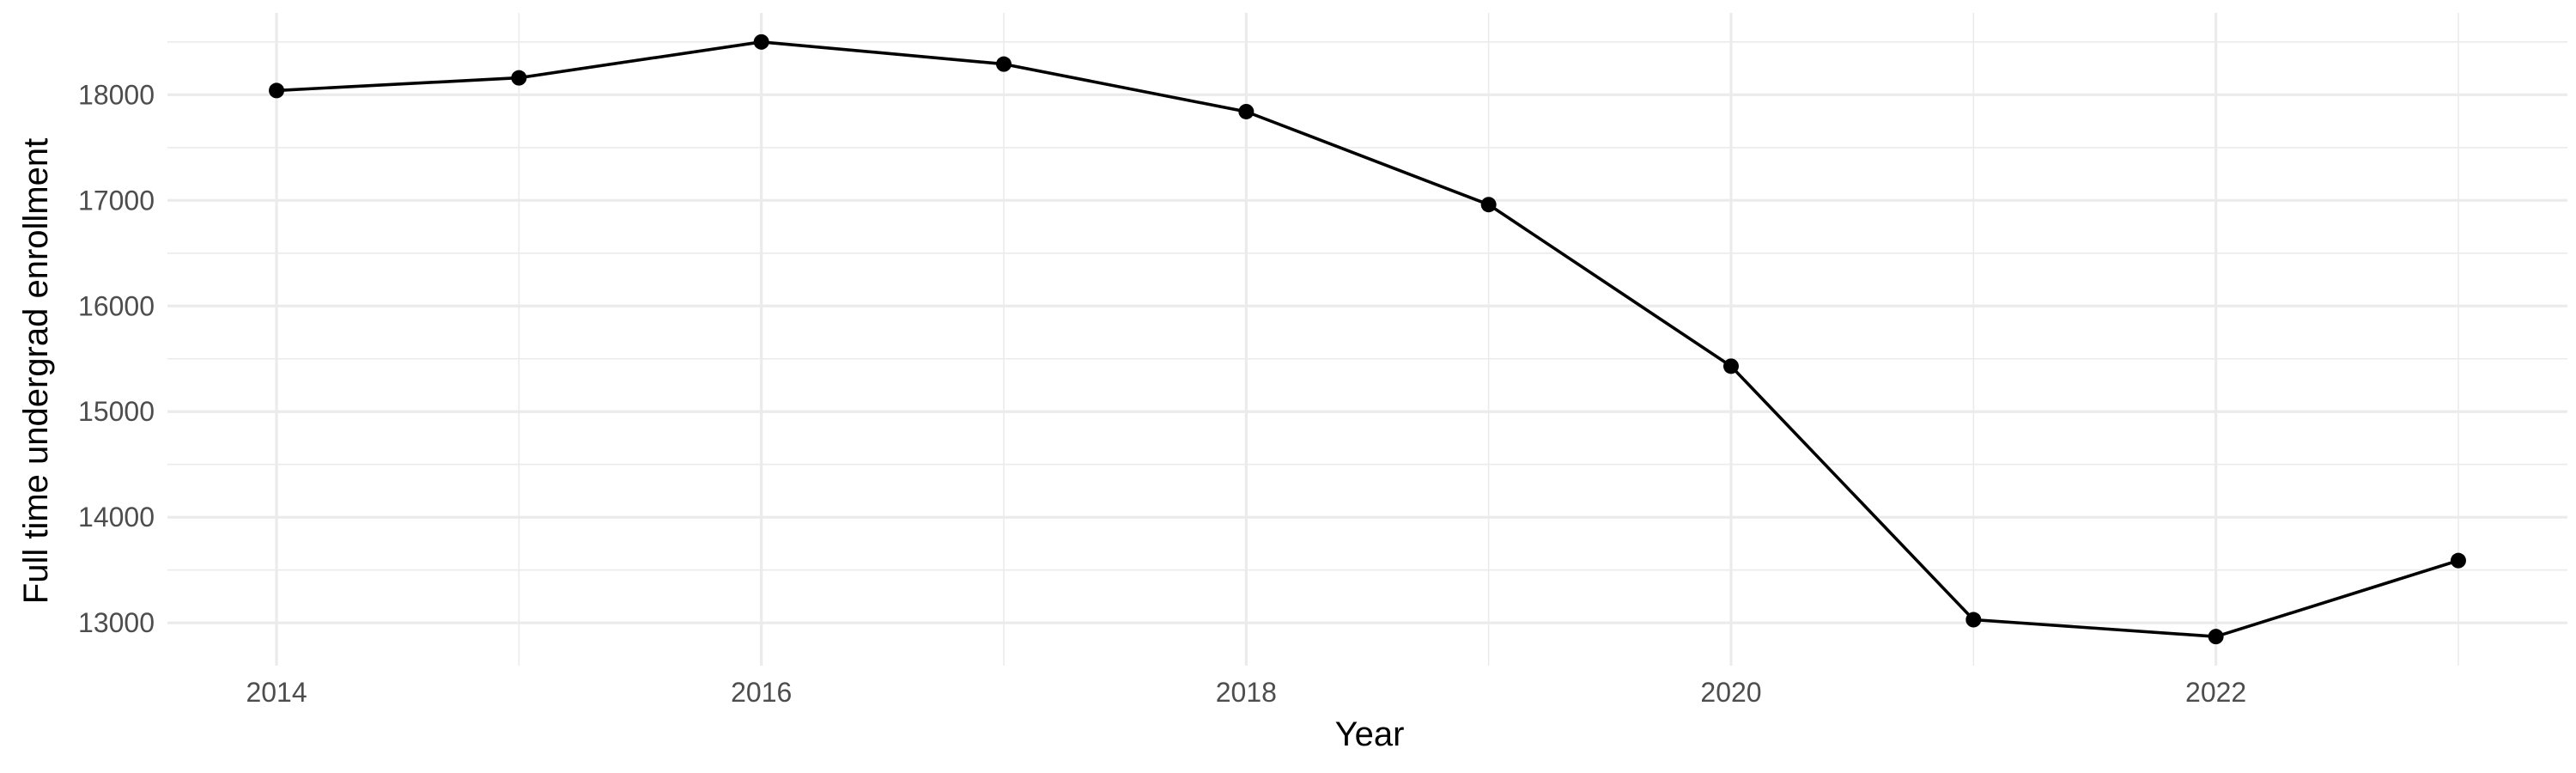  I want to click on y-axis-title: Full time undergrad enrollment, so click(36, 371).